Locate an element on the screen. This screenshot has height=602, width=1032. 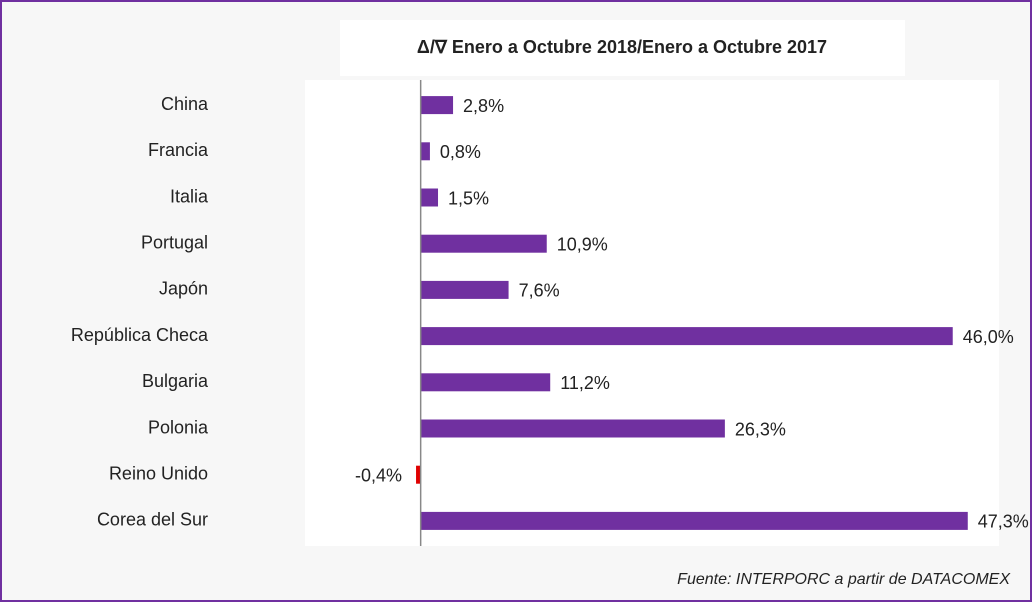
category-label: China is located at coordinates (185, 104).